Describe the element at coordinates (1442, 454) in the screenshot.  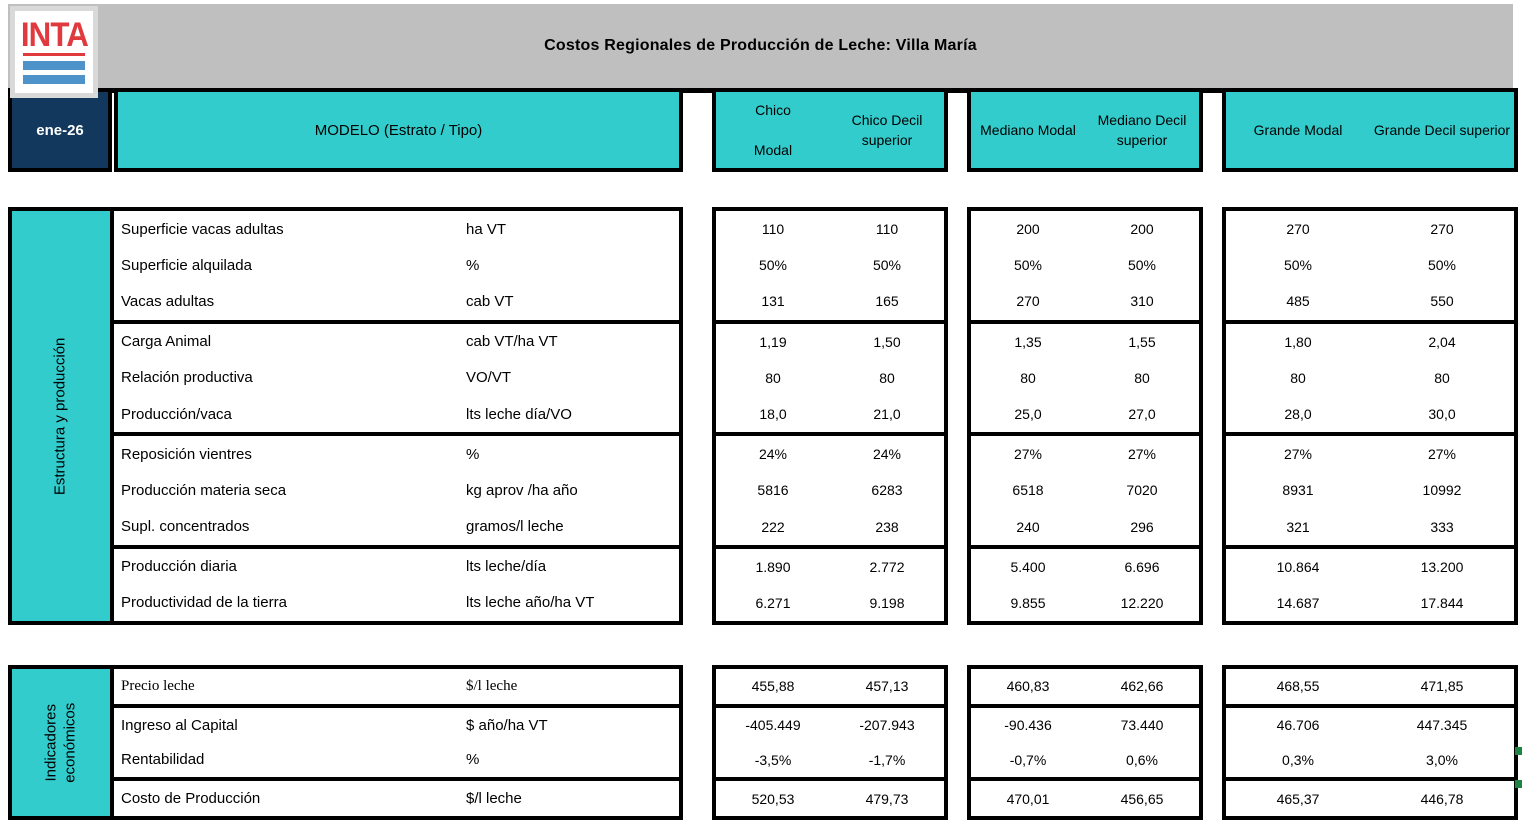
I see `cell-value-decil: 27%` at that location.